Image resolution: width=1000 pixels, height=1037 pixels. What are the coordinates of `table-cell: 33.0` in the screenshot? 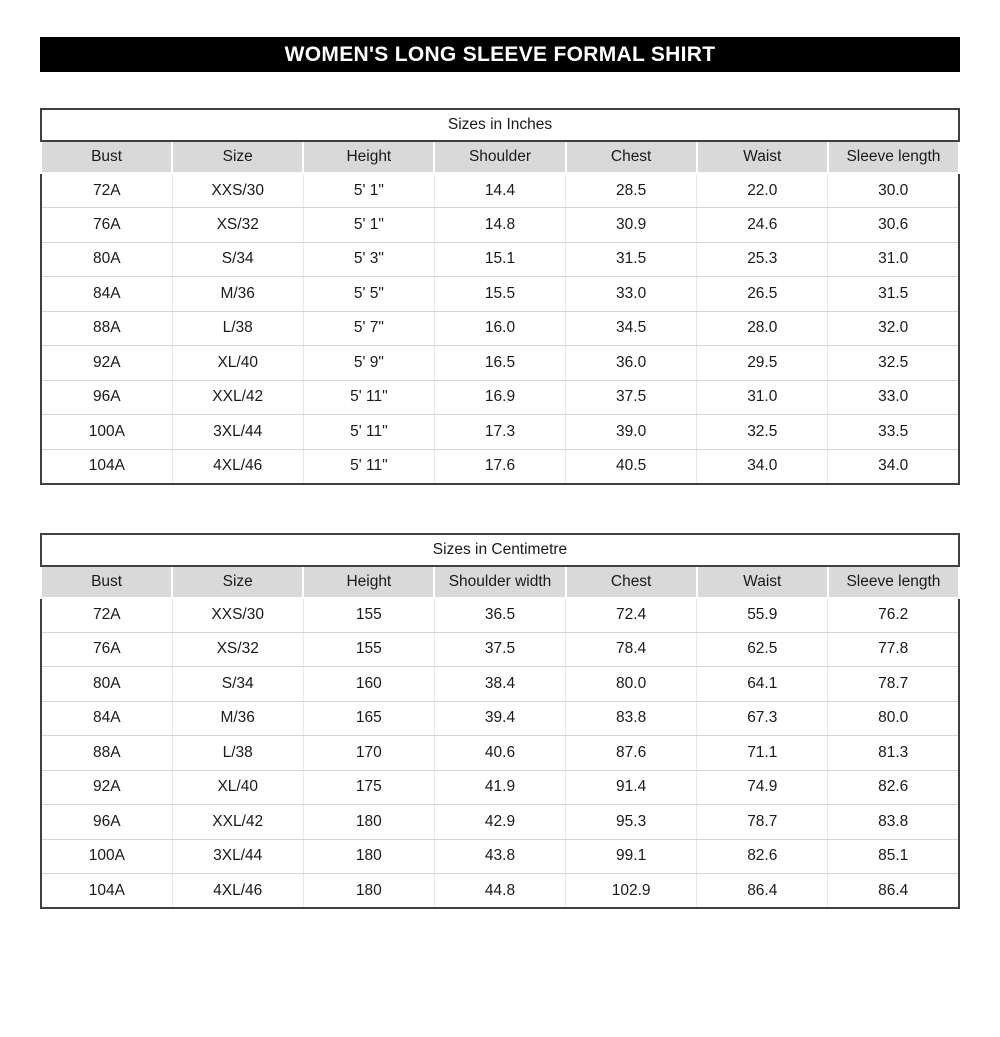 It's located at (631, 294).